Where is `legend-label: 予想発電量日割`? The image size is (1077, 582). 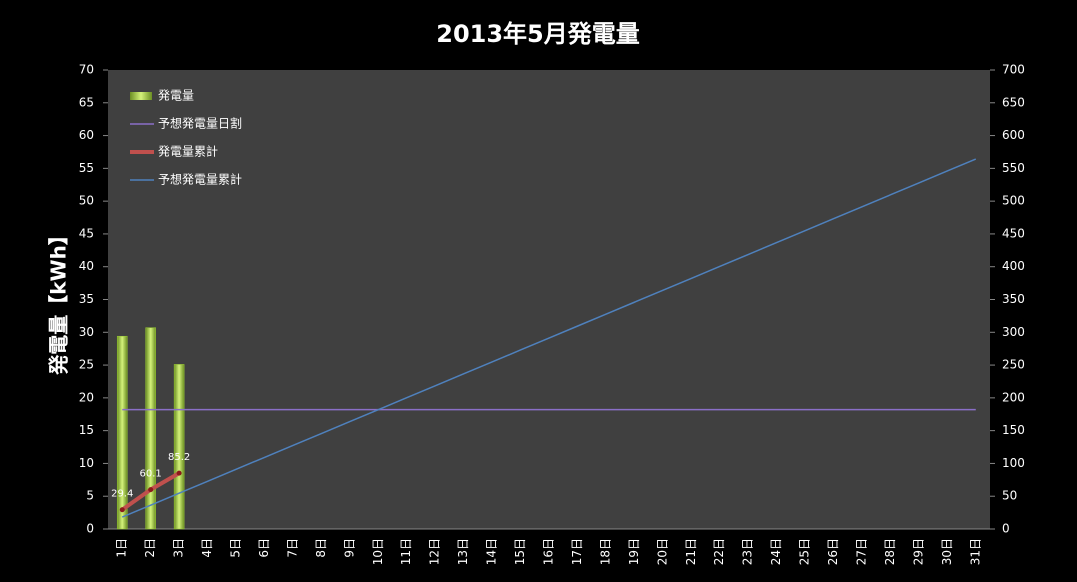
legend-label: 予想発電量日割 is located at coordinates (200, 123).